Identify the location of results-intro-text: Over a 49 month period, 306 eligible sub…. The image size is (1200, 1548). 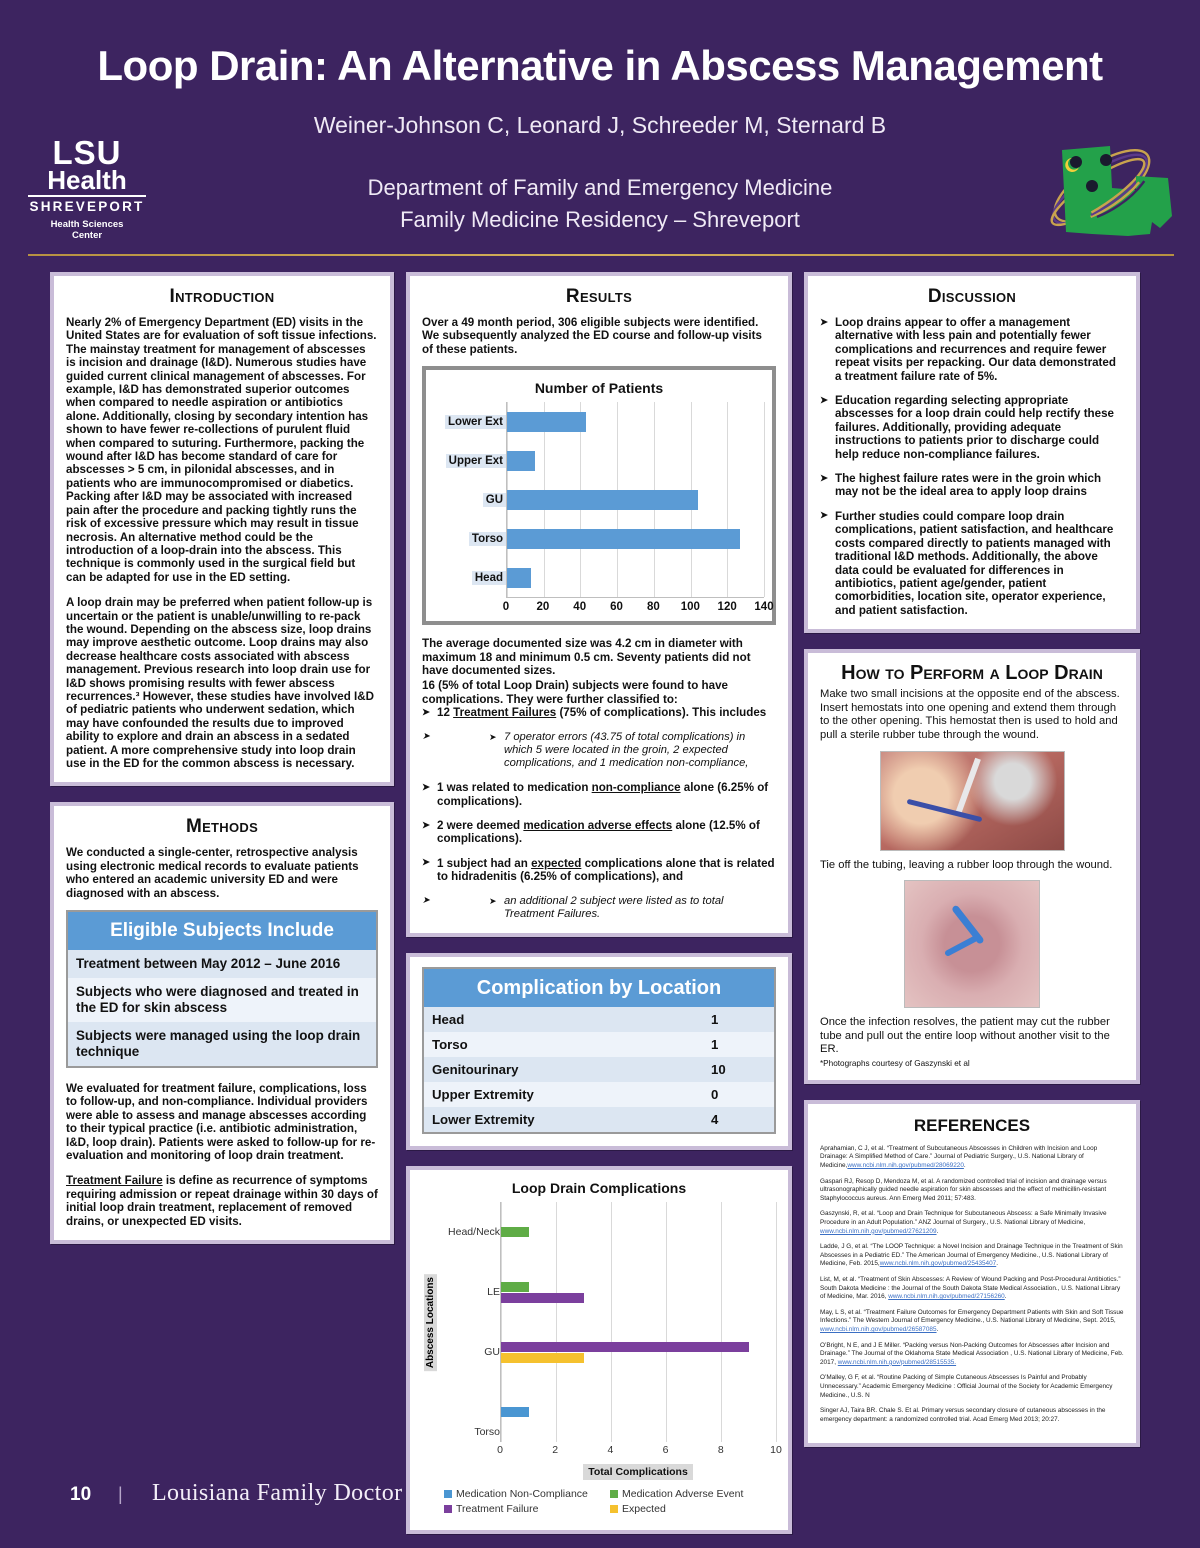
(592, 336).